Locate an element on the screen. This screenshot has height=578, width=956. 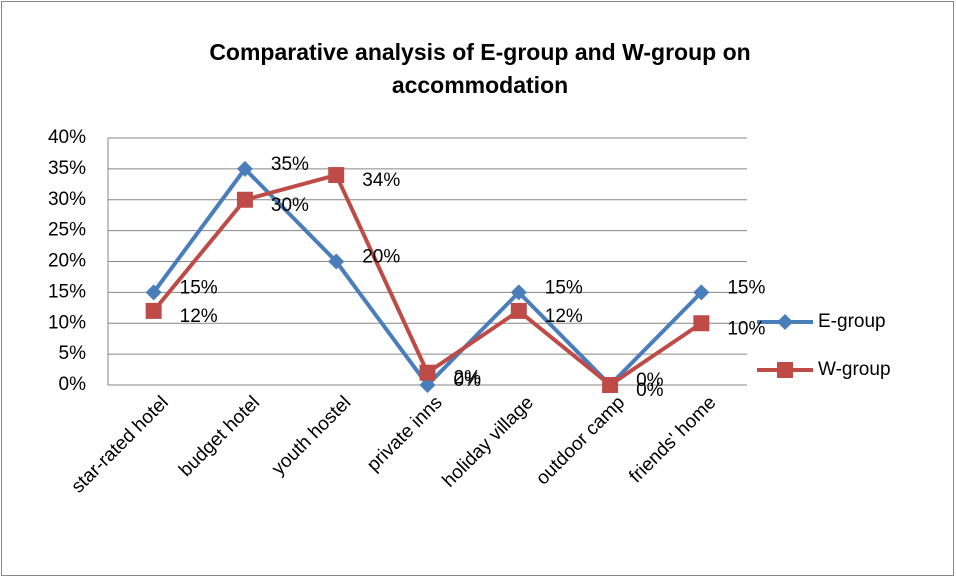
legend-label: W-group is located at coordinates (854, 369).